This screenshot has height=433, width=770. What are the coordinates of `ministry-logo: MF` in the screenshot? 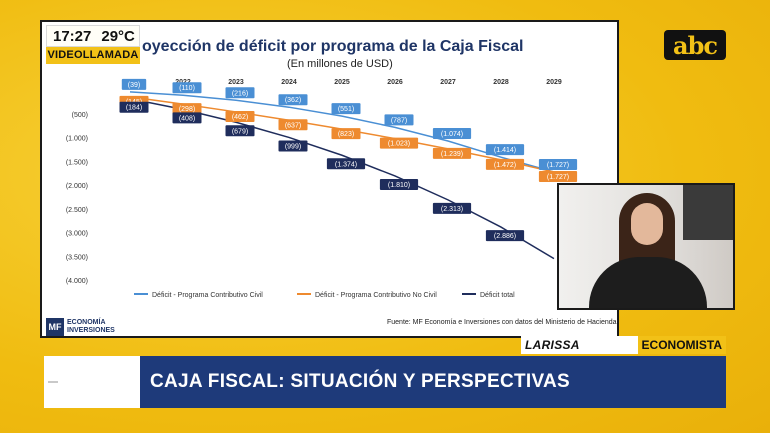 It's located at (55, 327).